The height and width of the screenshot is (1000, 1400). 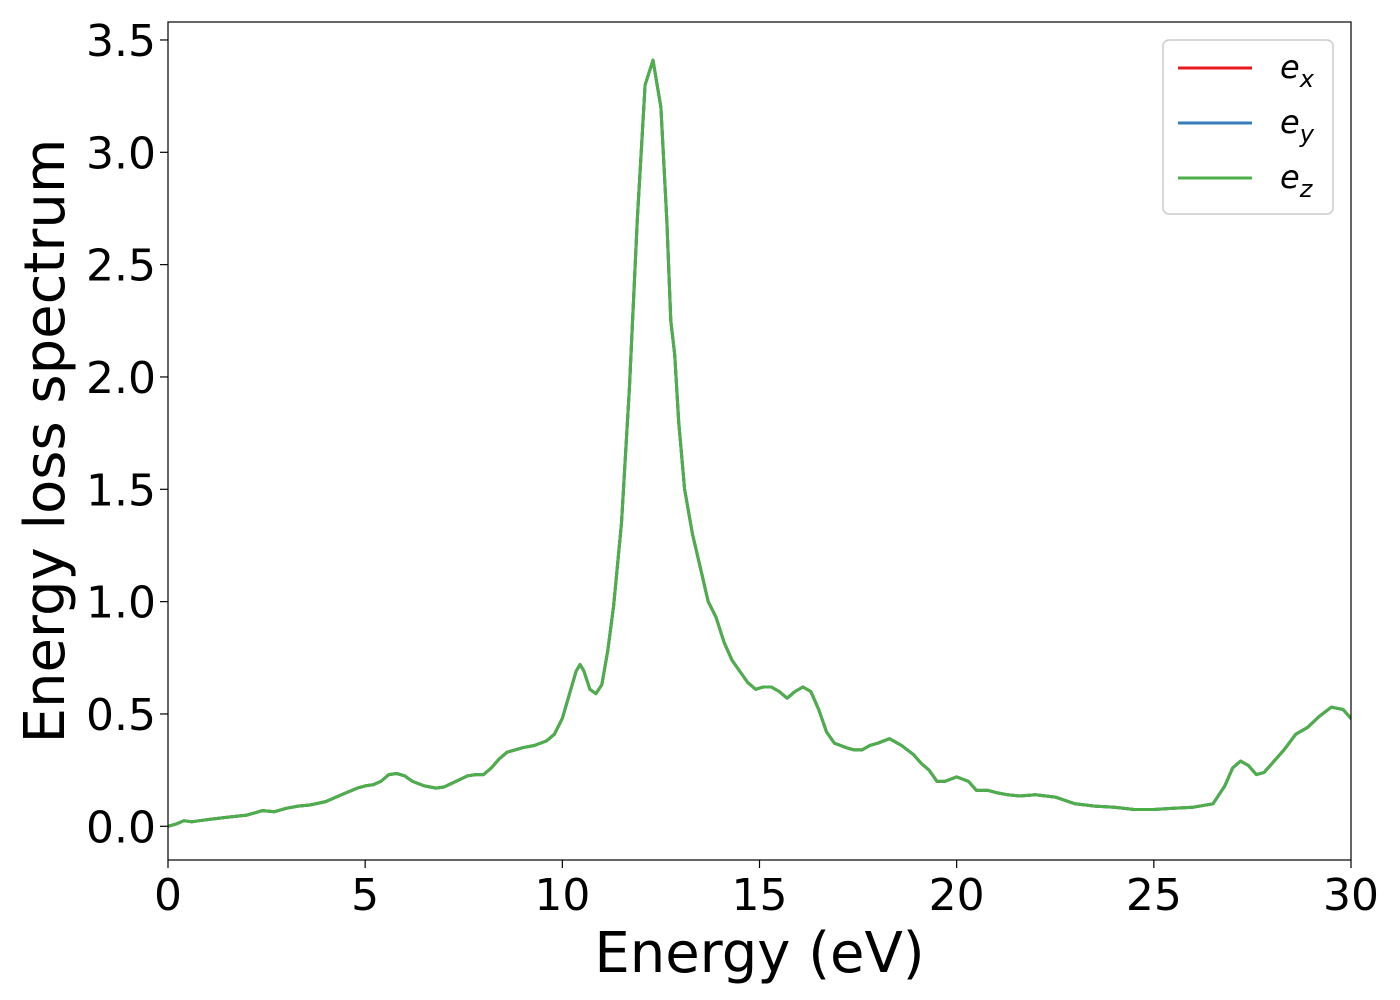 I want to click on legend-label-subscript: z, so click(x=1306, y=189).